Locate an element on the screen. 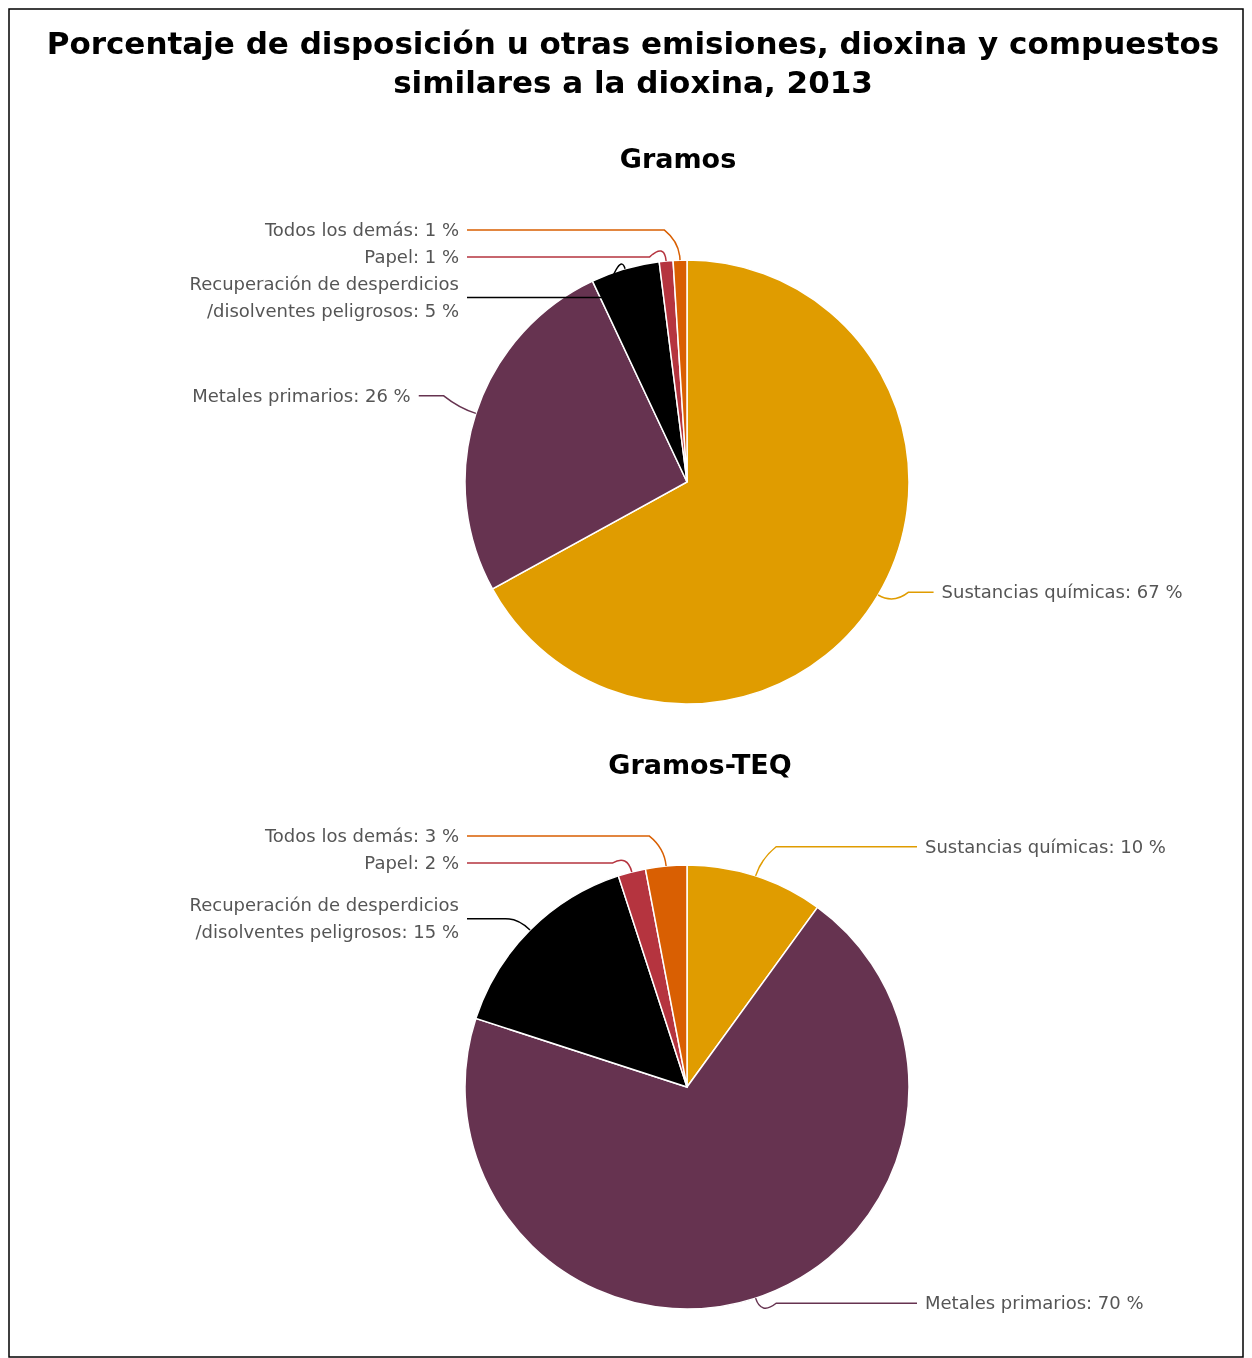 The image size is (1252, 1358). slice-label: Sustancias químicas: 10 % is located at coordinates (1045, 846).